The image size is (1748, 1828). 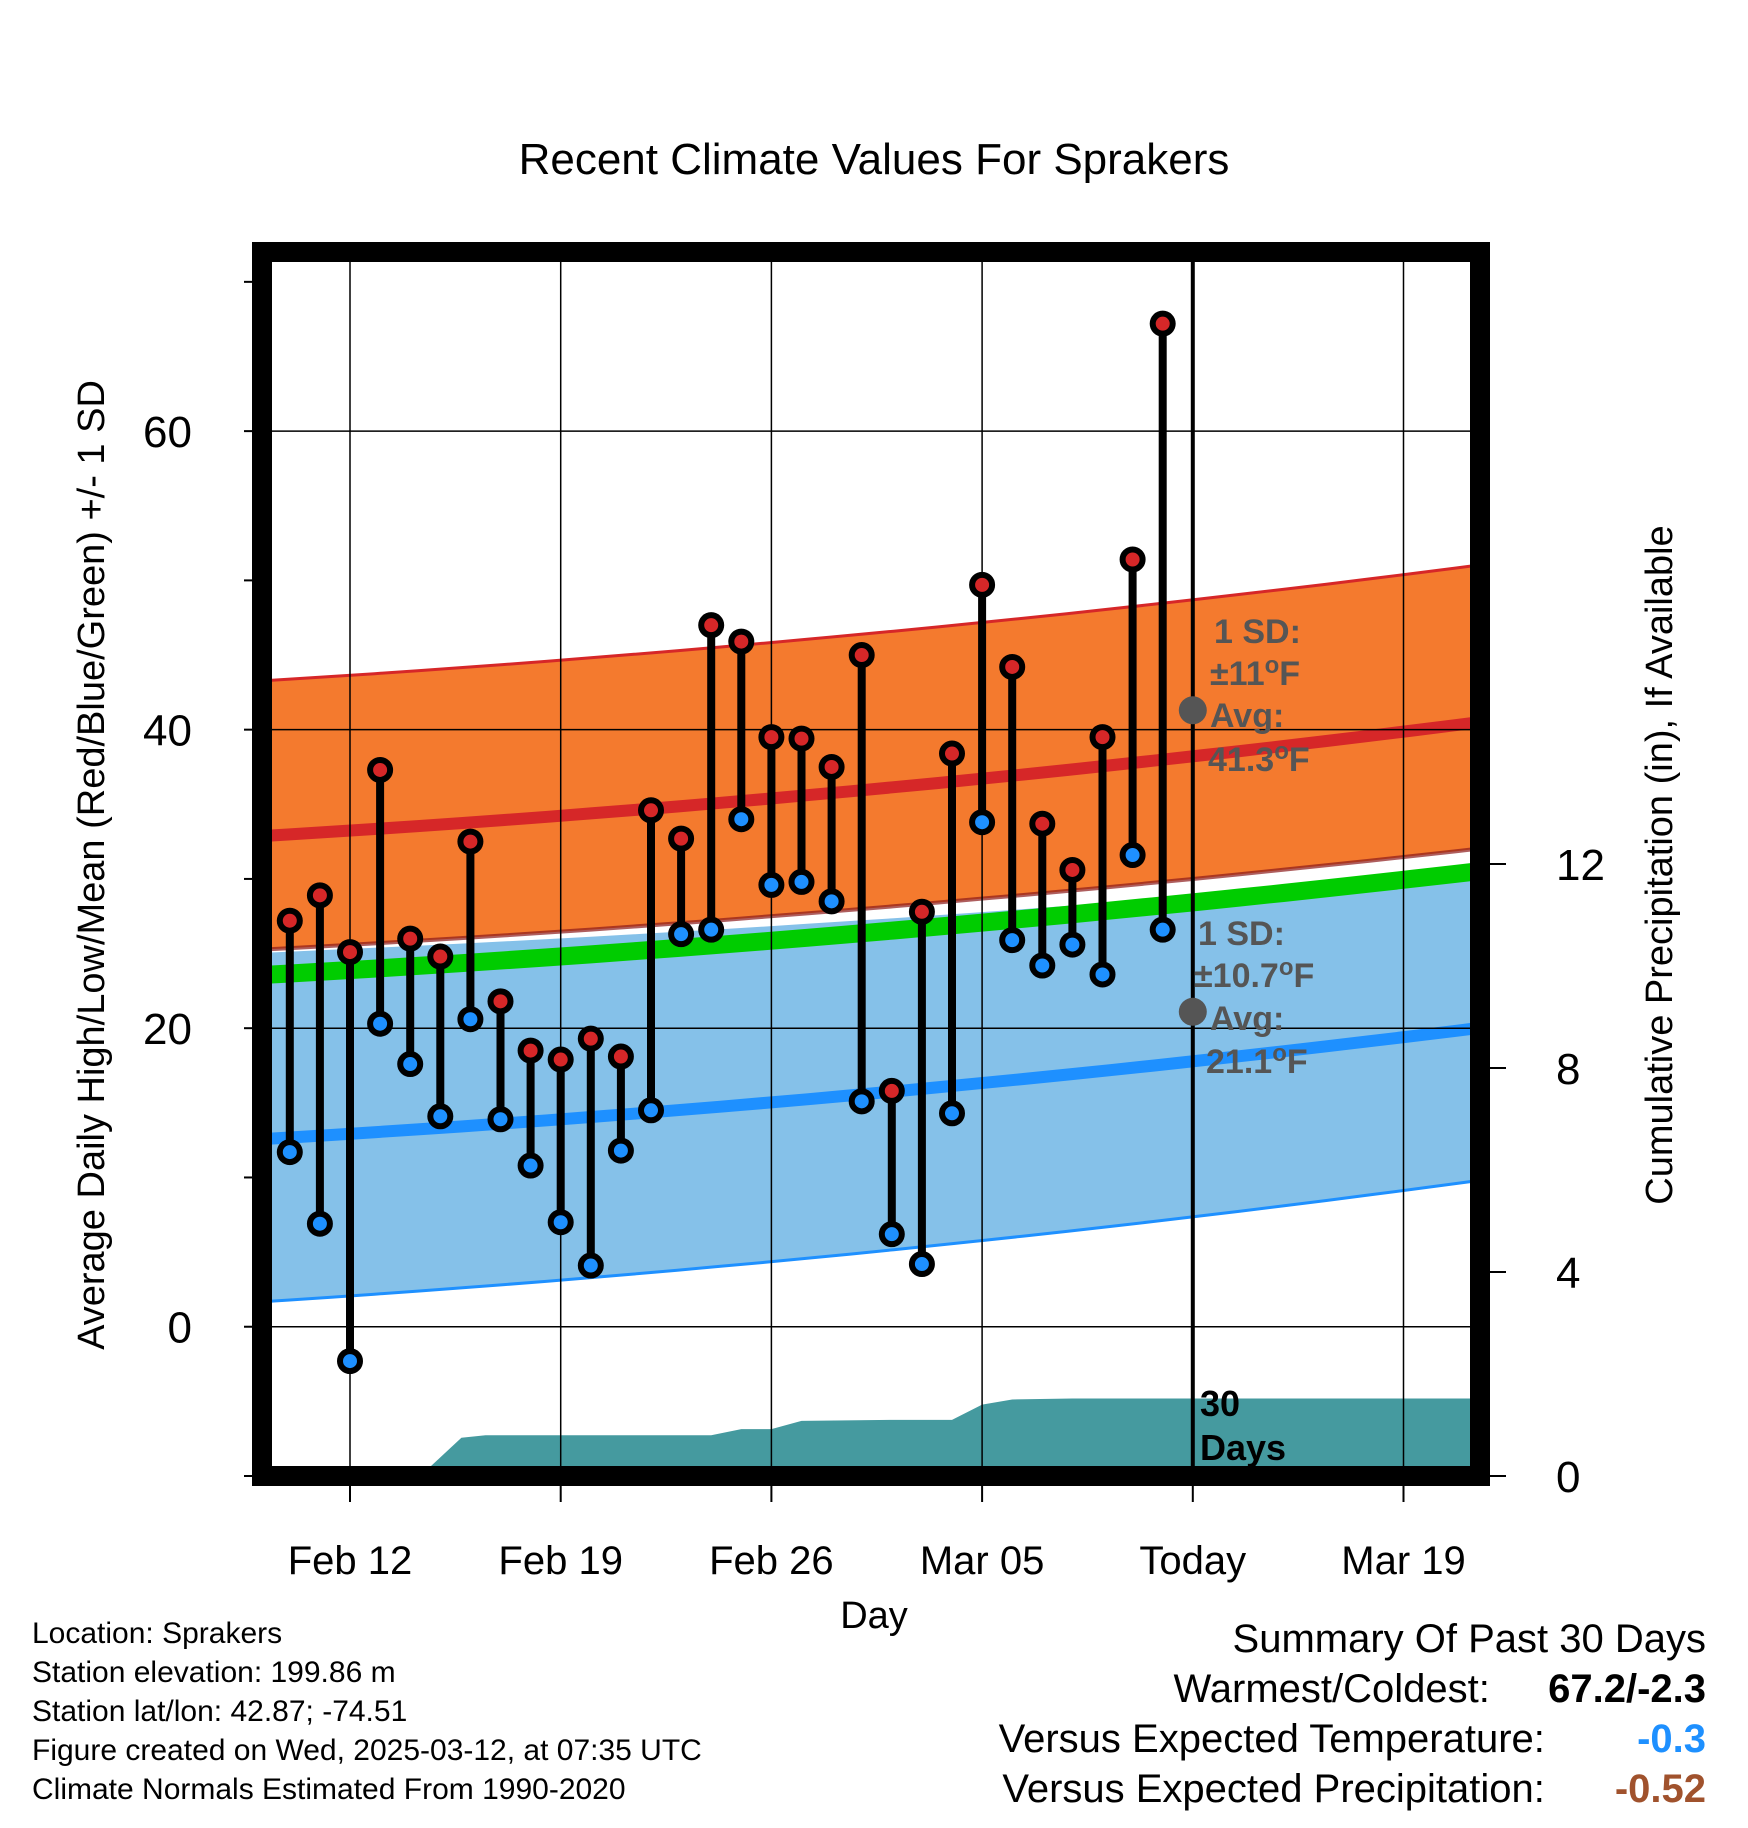 I want to click on low-avg-label: Avg:, so click(x=1247, y=1019).